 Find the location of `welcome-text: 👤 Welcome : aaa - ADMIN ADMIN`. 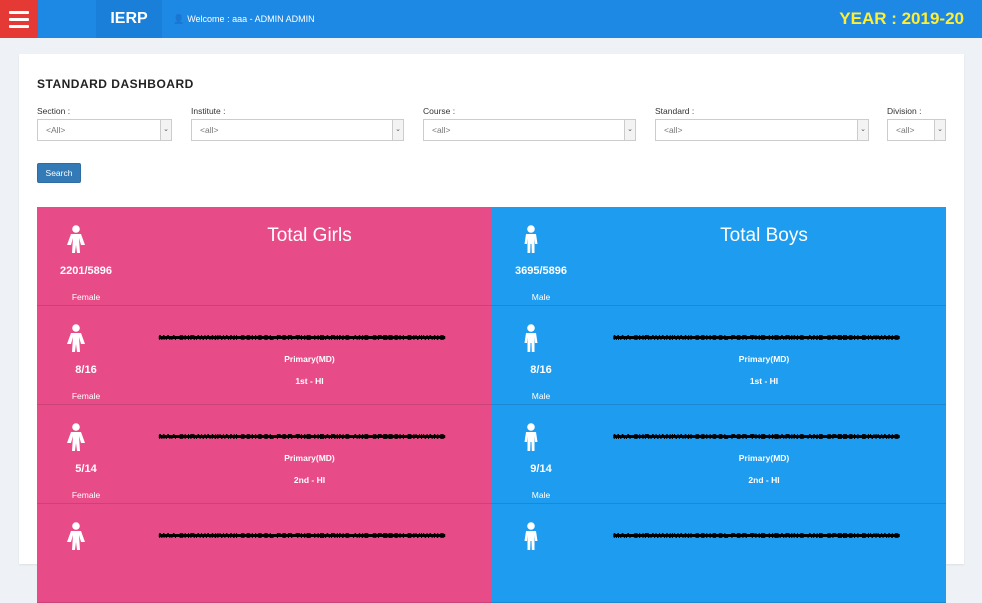

welcome-text: 👤 Welcome : aaa - ADMIN ADMIN is located at coordinates (244, 19).